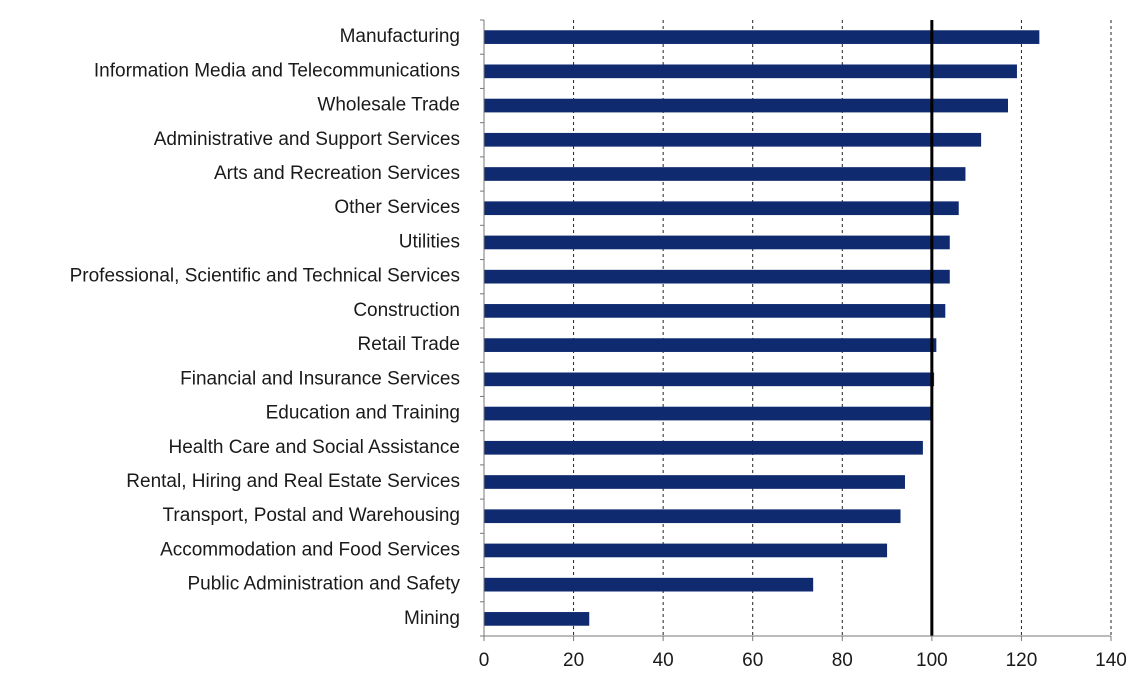 Image resolution: width=1134 pixels, height=675 pixels. Describe the element at coordinates (310, 549) in the screenshot. I see `category-label: Accommodation and Food Services` at that location.